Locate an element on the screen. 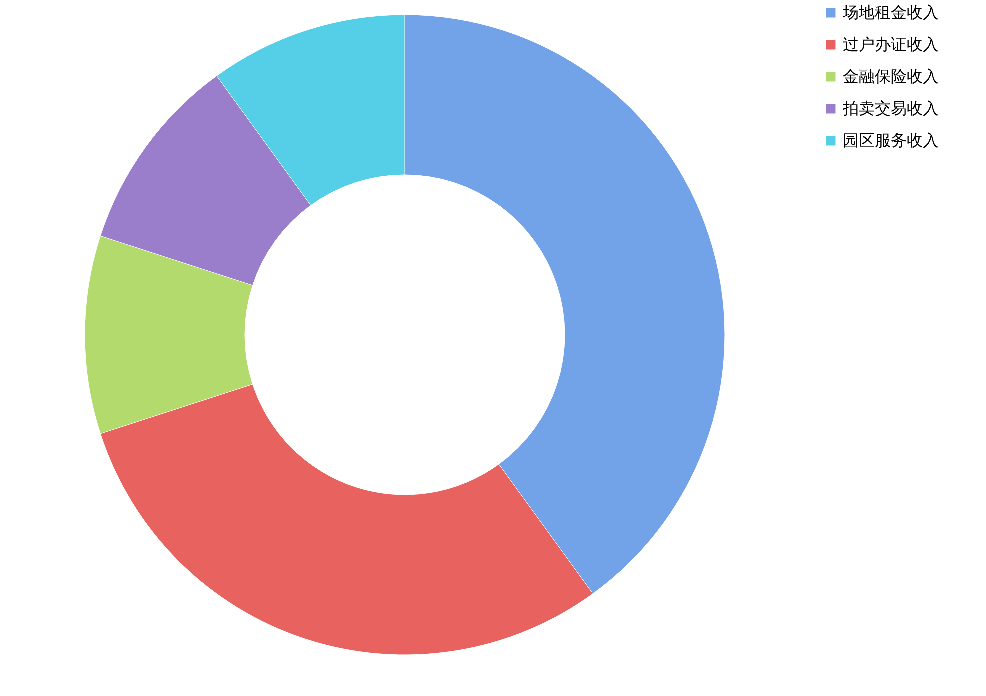 This screenshot has width=986, height=696. legend-label: 过户办证收入 is located at coordinates (891, 44).